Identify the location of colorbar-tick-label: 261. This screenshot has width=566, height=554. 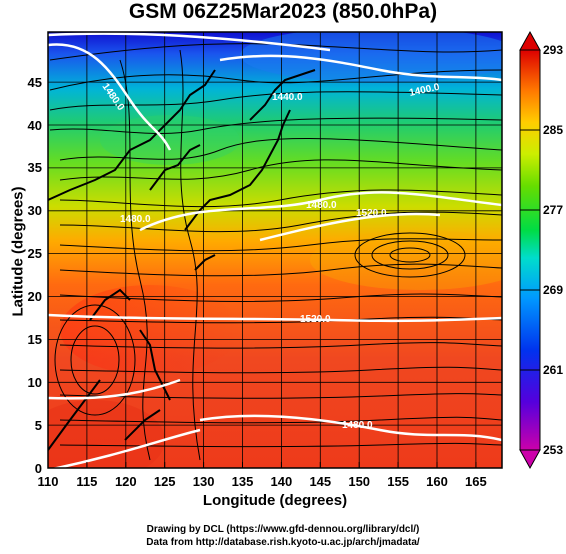
(553, 370).